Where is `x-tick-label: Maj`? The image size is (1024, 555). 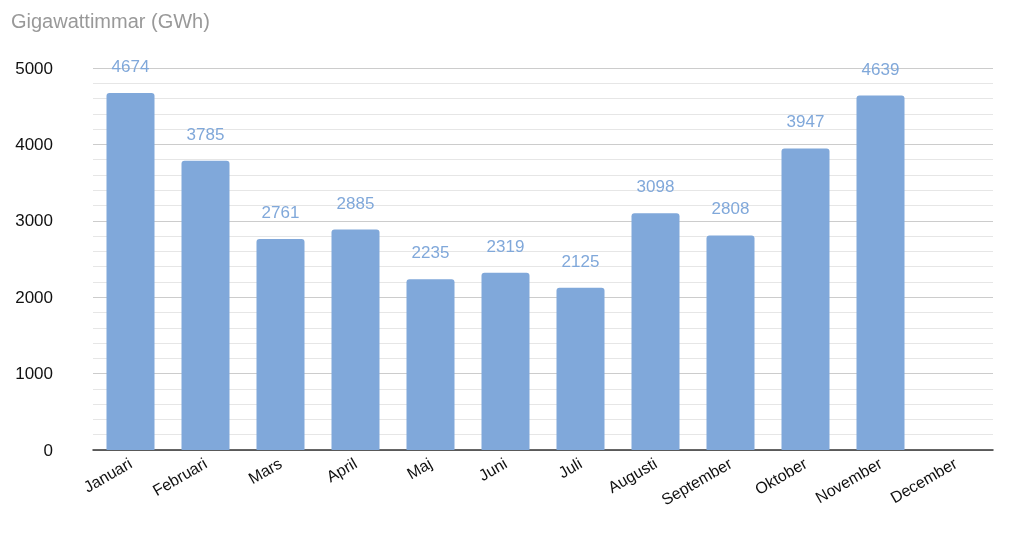 x-tick-label: Maj is located at coordinates (419, 468).